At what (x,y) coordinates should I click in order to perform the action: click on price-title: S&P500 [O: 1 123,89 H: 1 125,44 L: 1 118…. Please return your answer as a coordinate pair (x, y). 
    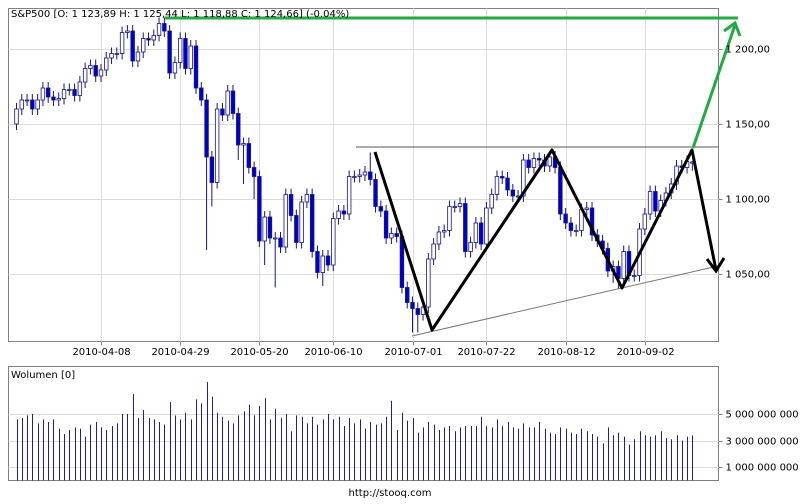
    Looking at the image, I should click on (180, 14).